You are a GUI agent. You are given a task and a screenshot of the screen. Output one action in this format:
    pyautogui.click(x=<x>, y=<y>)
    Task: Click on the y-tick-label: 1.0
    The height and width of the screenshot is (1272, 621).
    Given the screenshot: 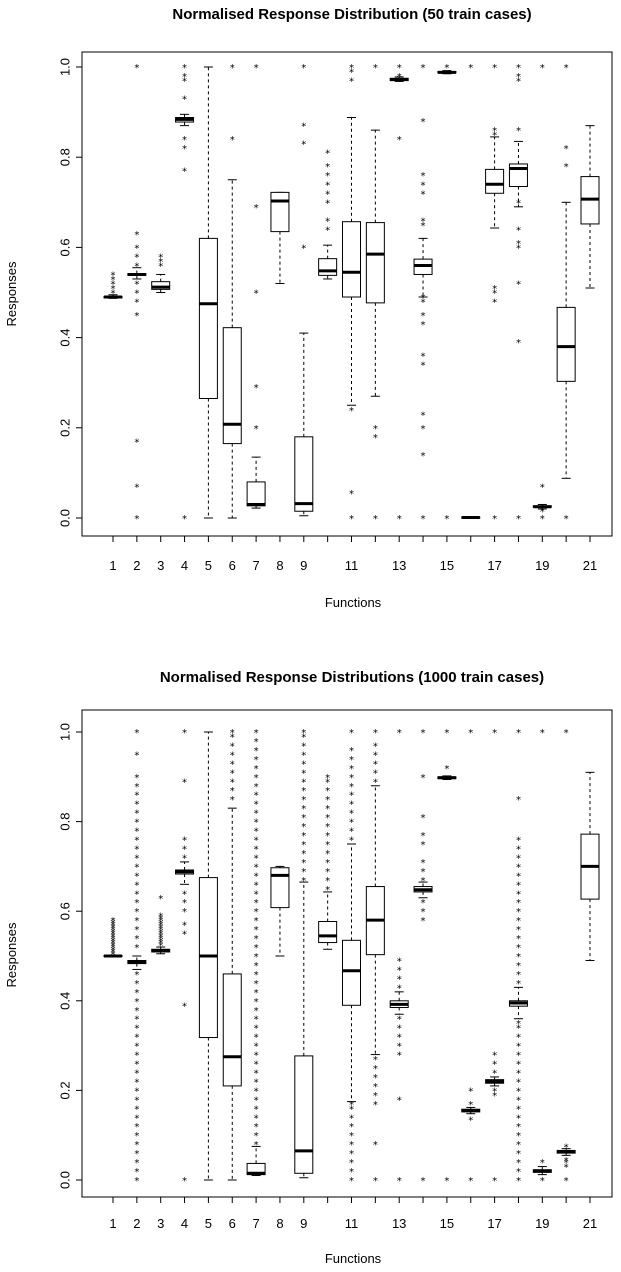 What is the action you would take?
    pyautogui.click(x=64, y=732)
    